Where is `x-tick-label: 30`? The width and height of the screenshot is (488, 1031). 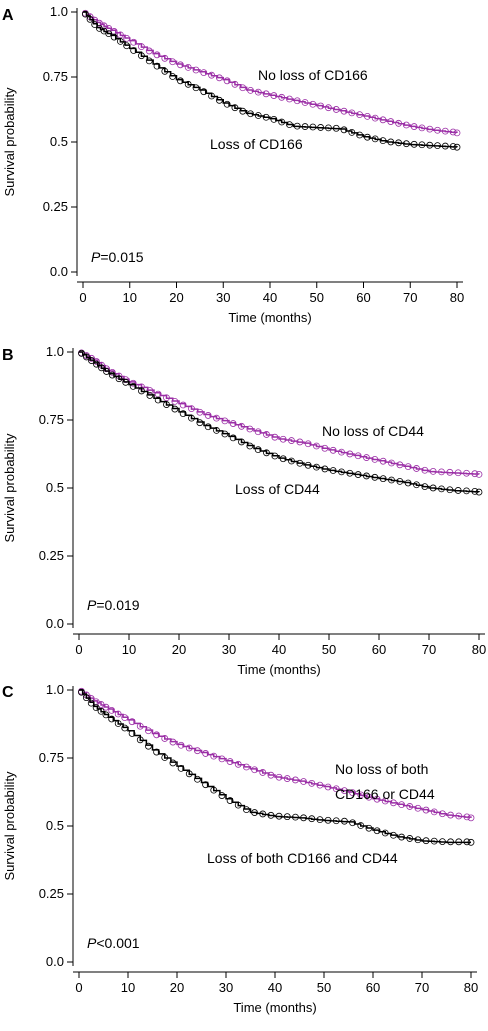
x-tick-label: 30 is located at coordinates (229, 649).